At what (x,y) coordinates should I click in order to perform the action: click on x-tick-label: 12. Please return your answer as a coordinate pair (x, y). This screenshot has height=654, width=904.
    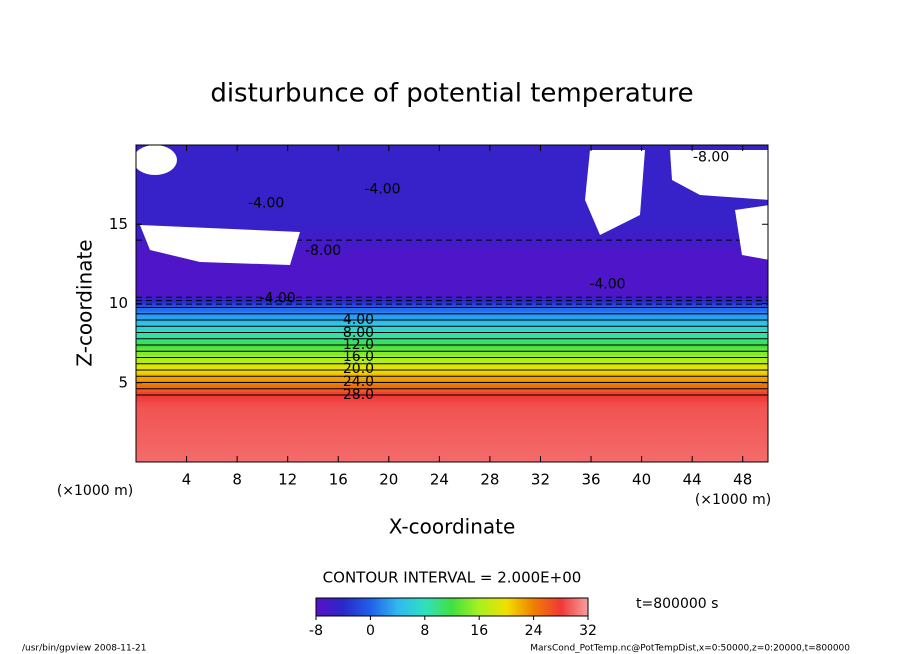
    Looking at the image, I should click on (287, 480).